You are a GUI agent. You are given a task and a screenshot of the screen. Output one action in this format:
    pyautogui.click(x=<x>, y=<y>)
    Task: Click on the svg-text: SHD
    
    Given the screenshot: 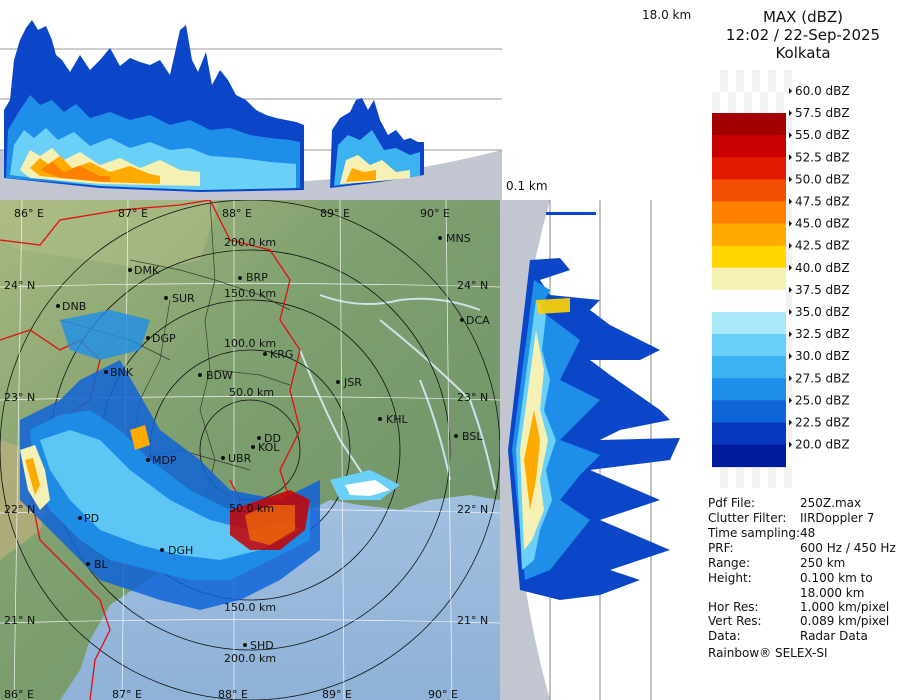 What is the action you would take?
    pyautogui.click(x=262, y=645)
    